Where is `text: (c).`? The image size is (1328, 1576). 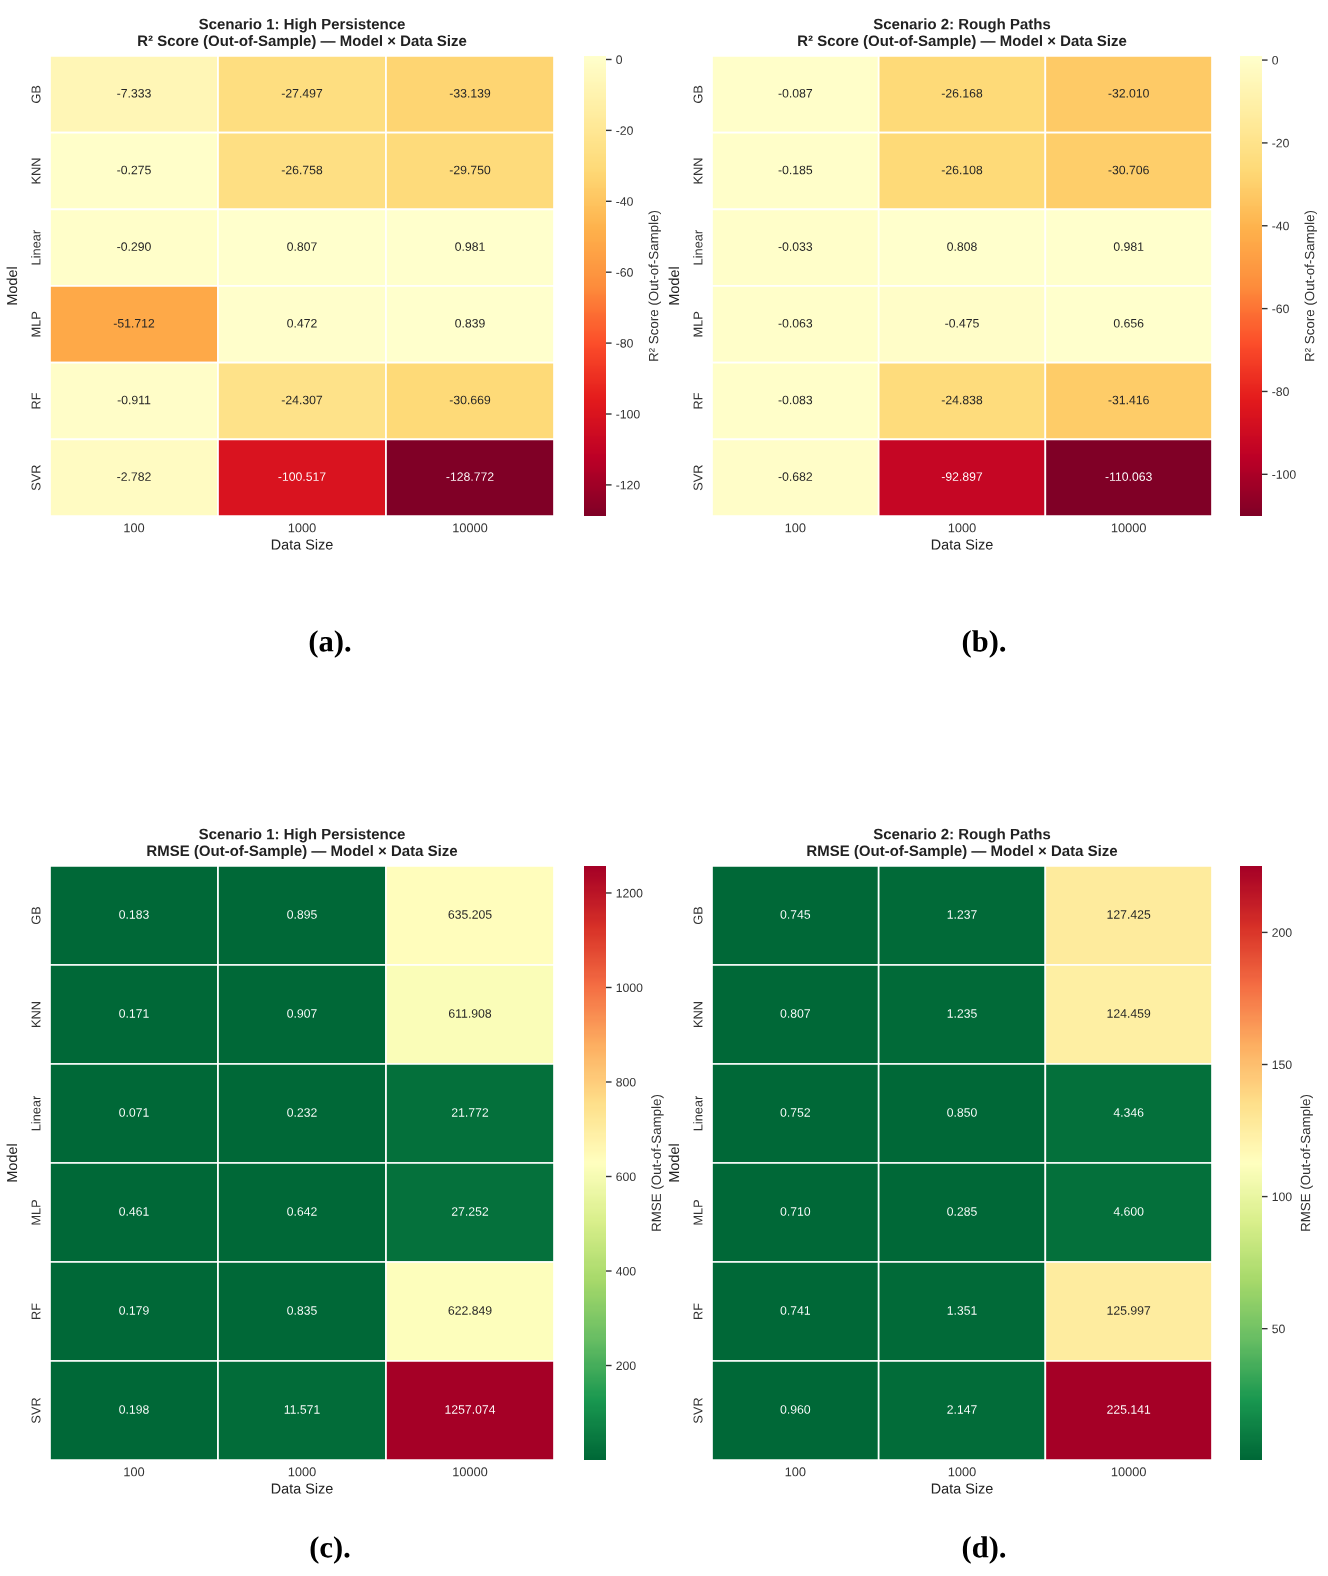
text: (c). is located at coordinates (330, 1550).